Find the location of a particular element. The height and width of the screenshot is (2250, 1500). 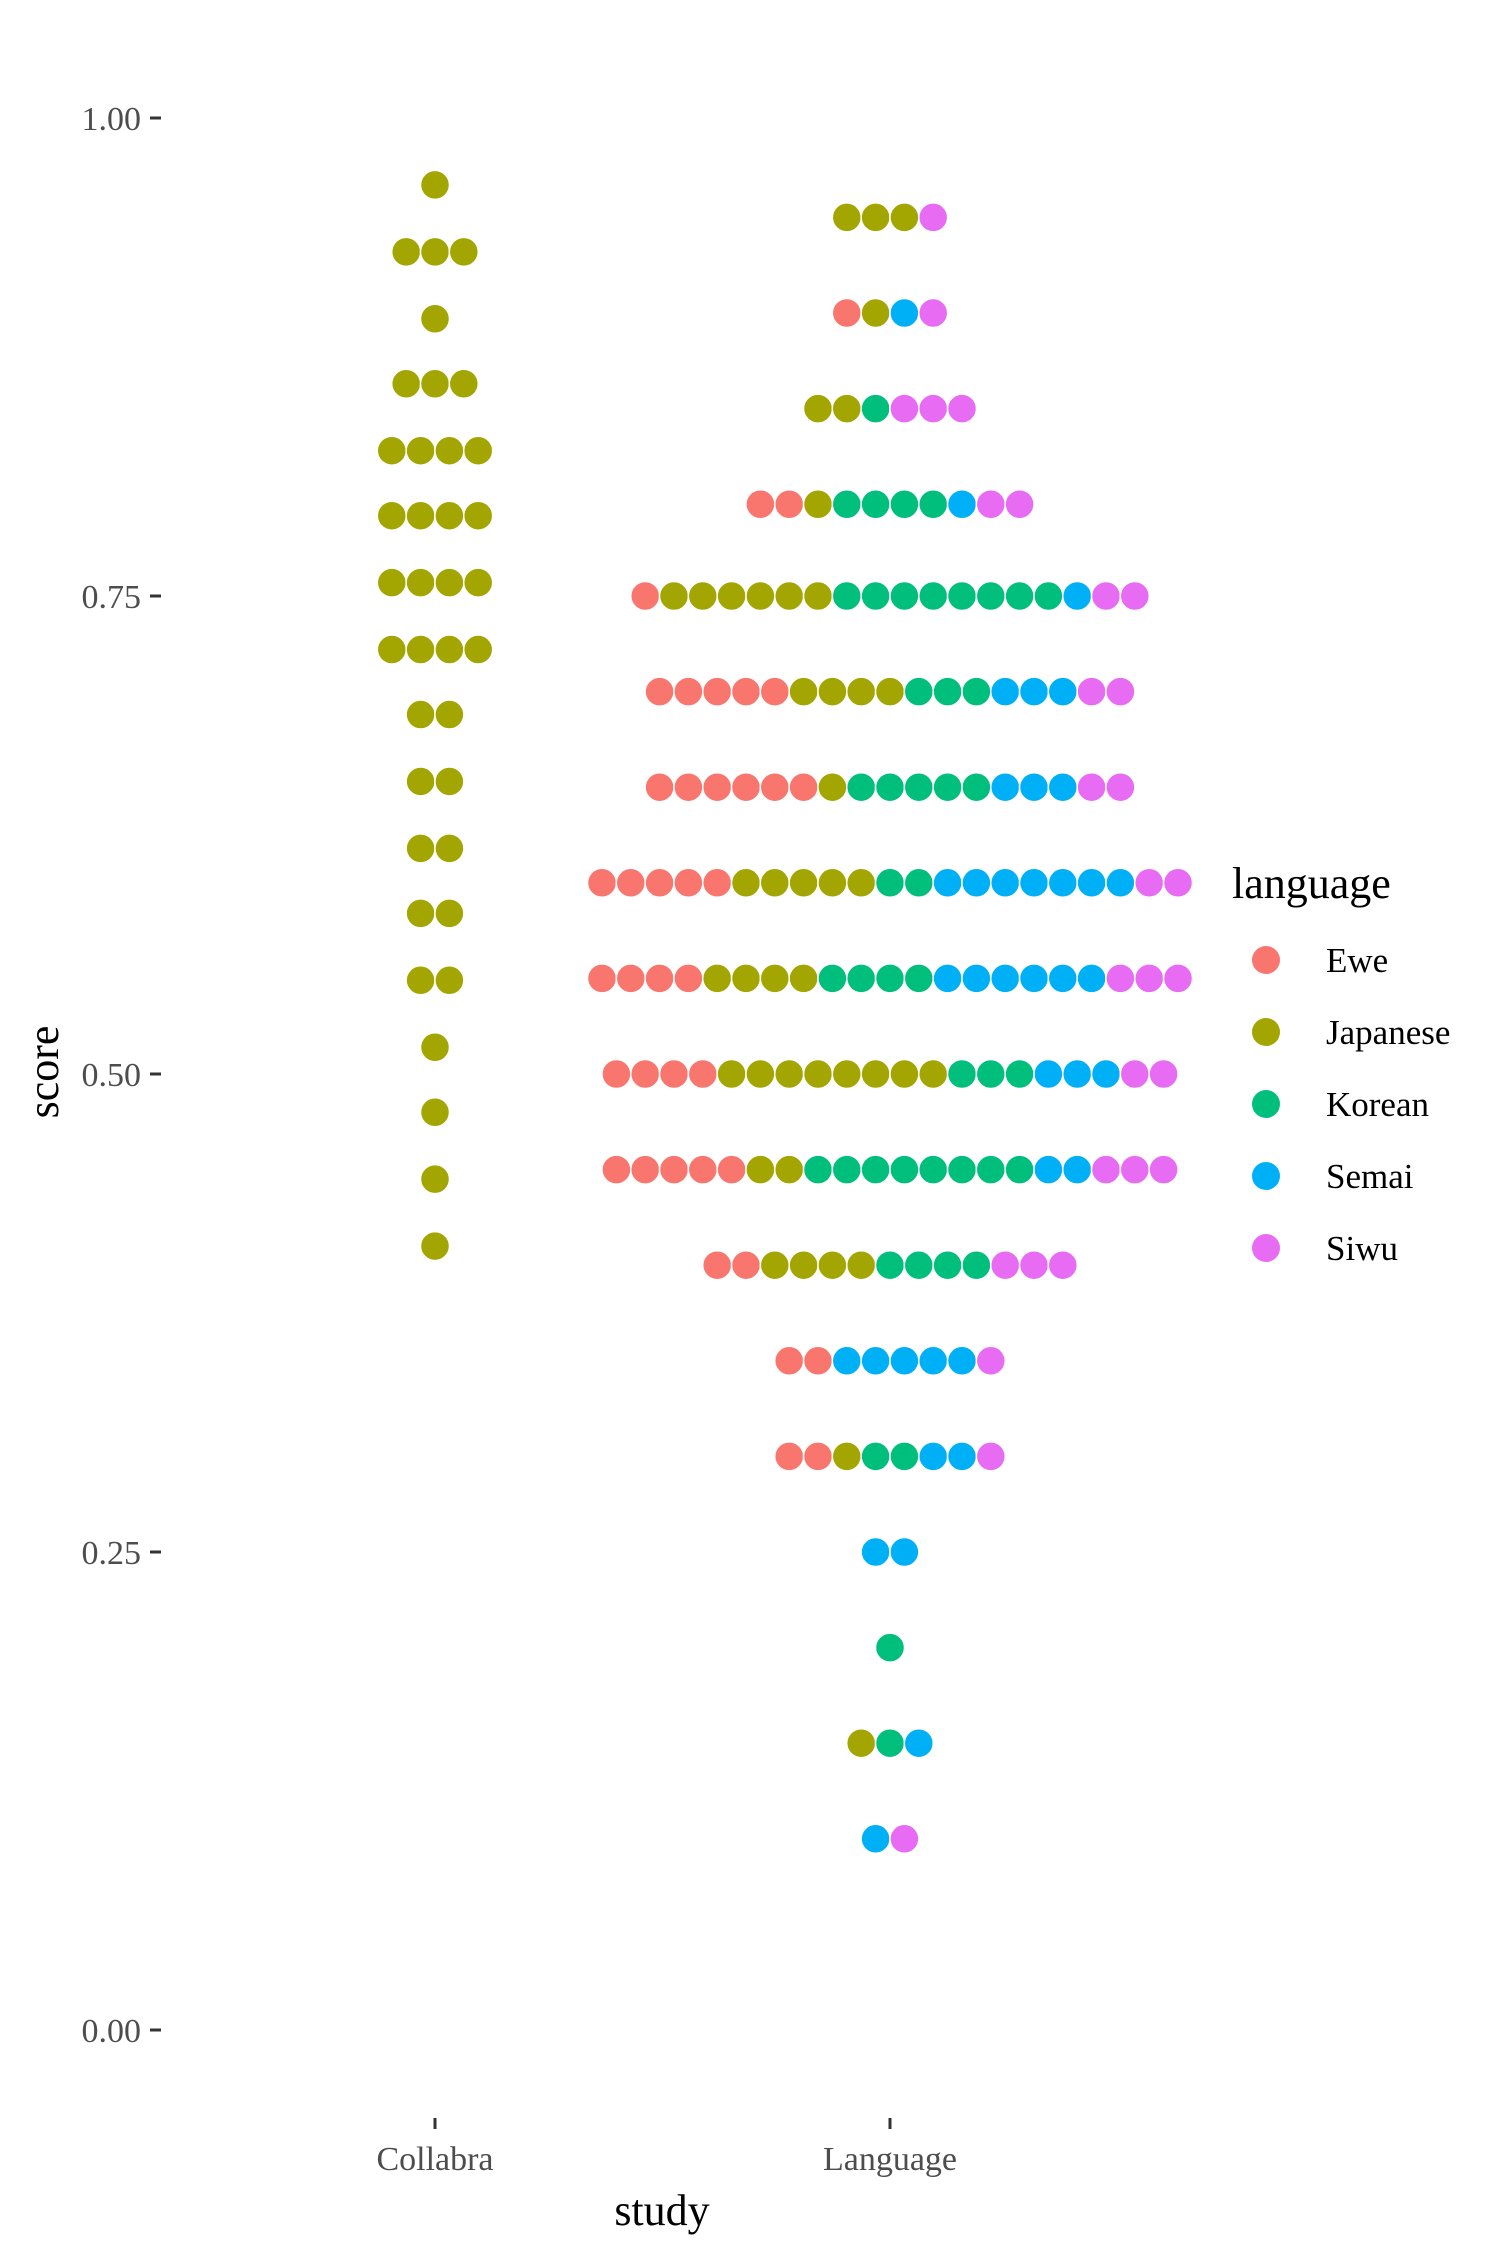

legend-items: Ewe Japanese Korean Semai Siwu is located at coordinates (1351, 1104).